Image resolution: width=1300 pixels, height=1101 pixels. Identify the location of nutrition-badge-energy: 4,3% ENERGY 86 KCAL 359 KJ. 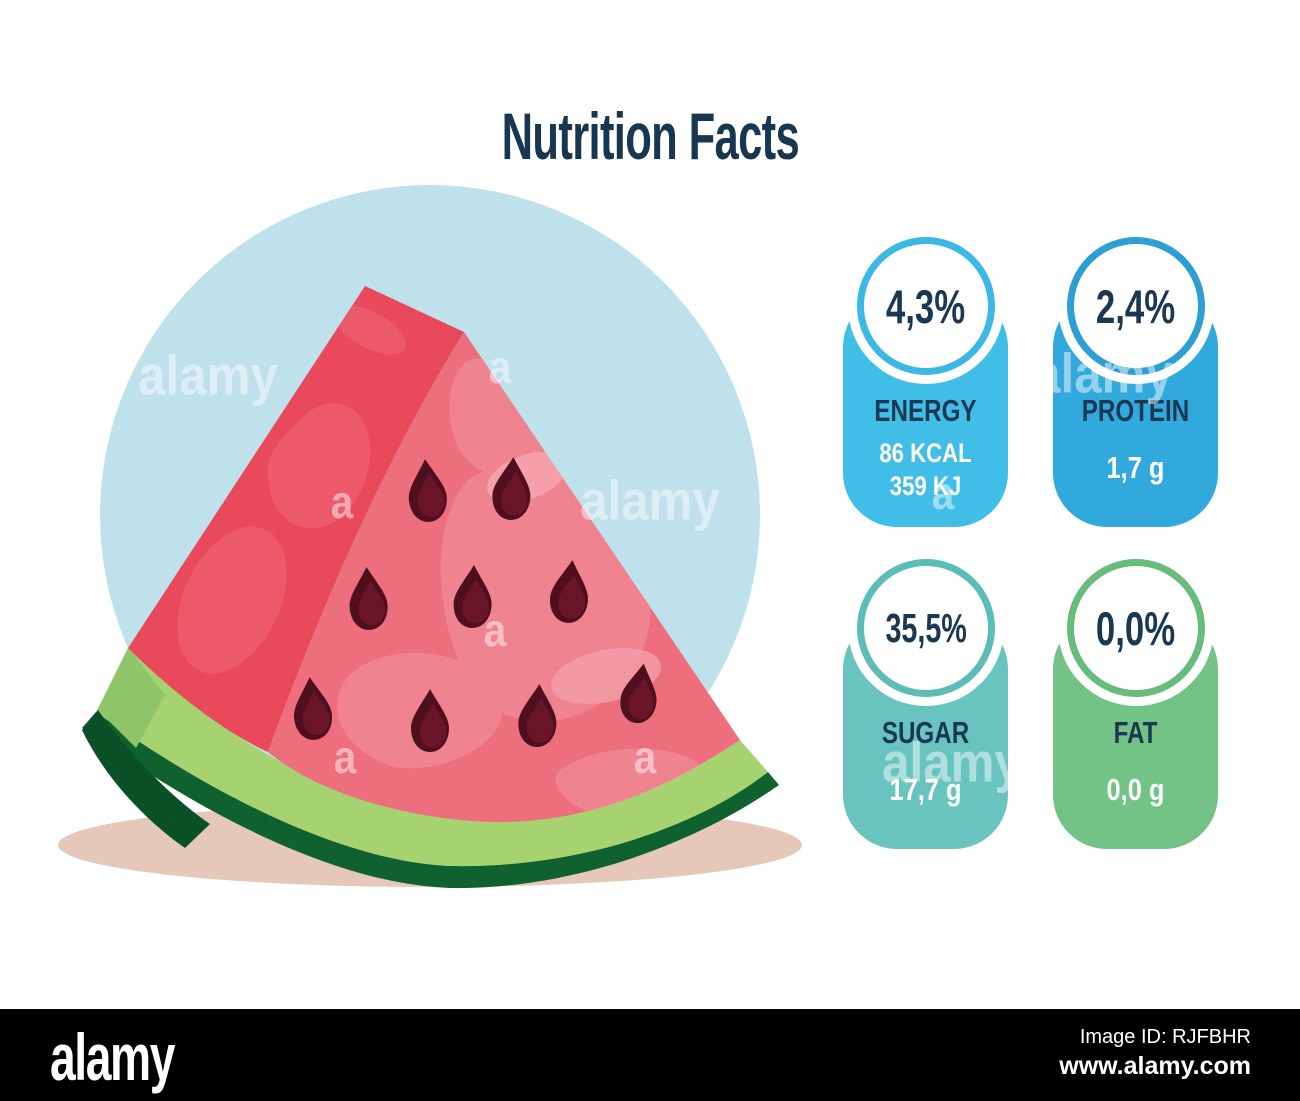
(925, 382).